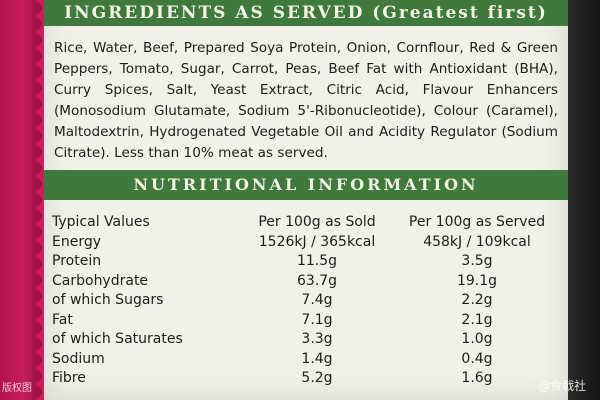  What do you see at coordinates (306, 13) in the screenshot?
I see `ingredients-header: INGREDIENTS AS SERVED (Greatest first)` at bounding box center [306, 13].